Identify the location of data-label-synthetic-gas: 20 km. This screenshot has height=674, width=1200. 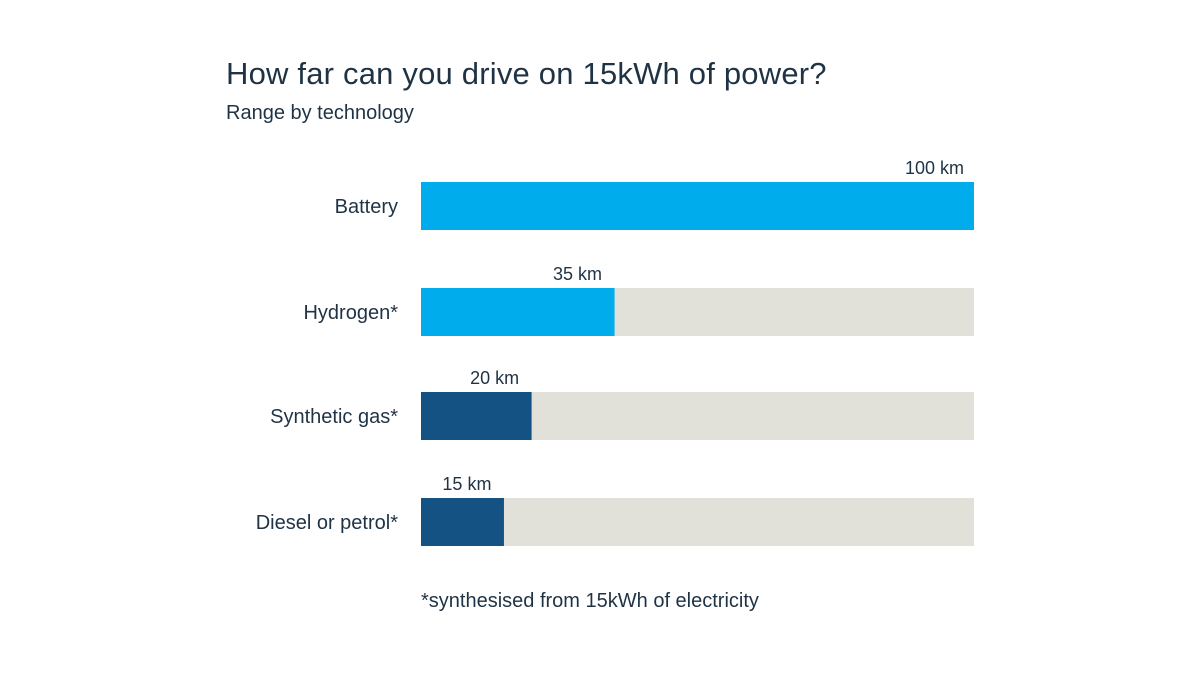
(494, 378).